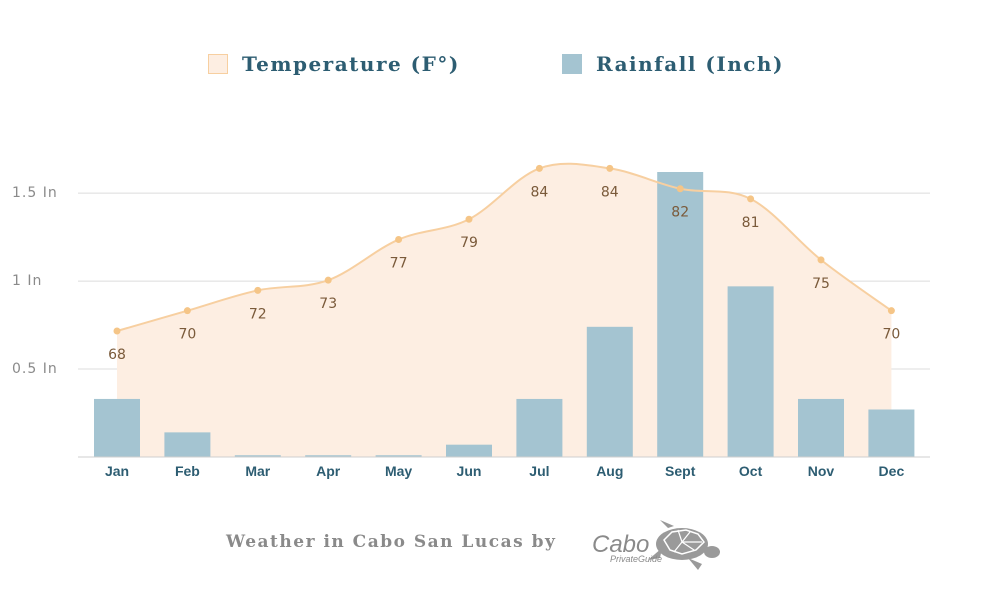 The image size is (992, 593). What do you see at coordinates (539, 168) in the screenshot?
I see `temperature-point-jul` at bounding box center [539, 168].